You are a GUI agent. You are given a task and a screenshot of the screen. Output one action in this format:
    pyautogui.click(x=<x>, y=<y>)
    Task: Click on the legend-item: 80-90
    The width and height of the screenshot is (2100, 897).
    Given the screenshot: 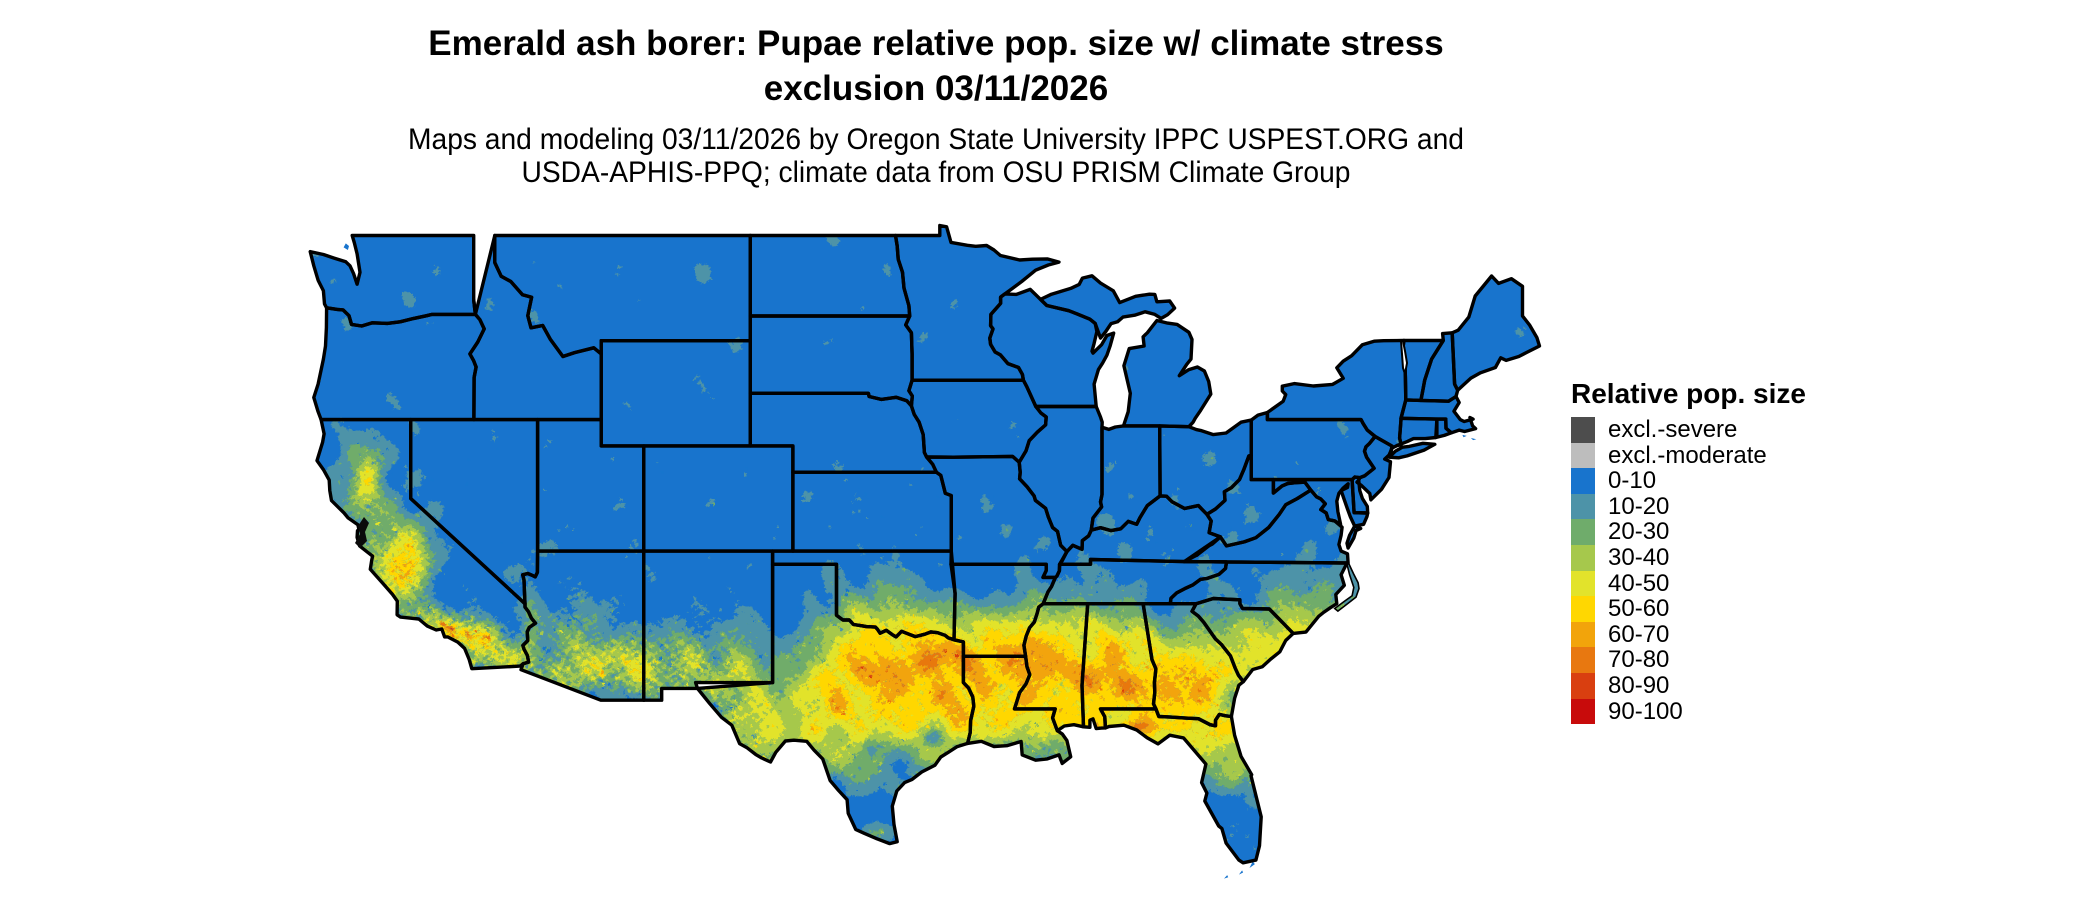 What is the action you would take?
    pyautogui.click(x=1688, y=686)
    